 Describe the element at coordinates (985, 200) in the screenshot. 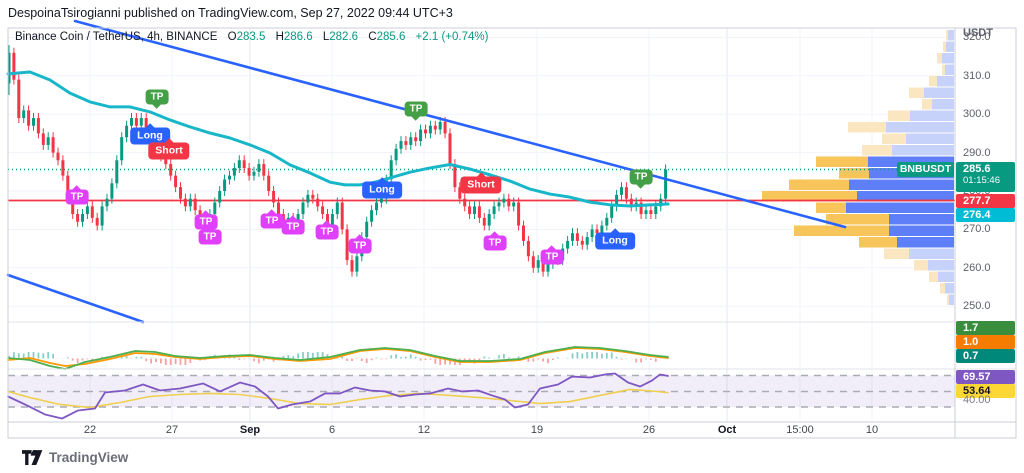

I see `level-price-tag: 277.7` at that location.